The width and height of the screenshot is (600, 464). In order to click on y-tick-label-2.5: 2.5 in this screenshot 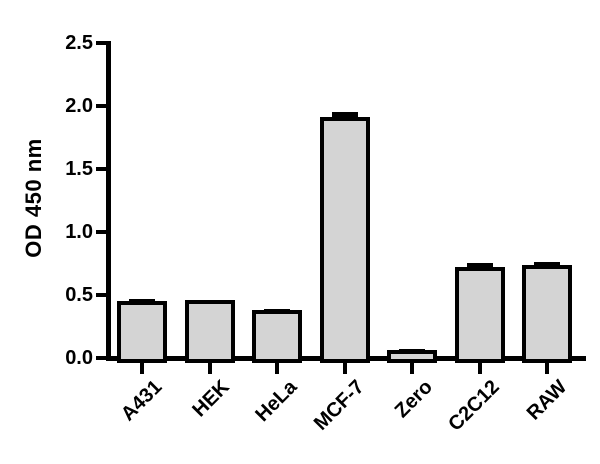, I will do `click(79, 43)`.